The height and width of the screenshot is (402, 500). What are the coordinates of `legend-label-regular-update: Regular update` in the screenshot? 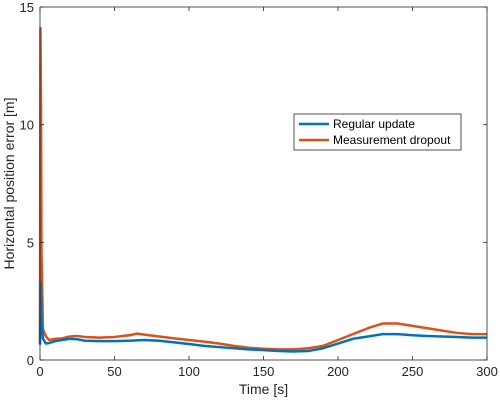 It's located at (374, 124).